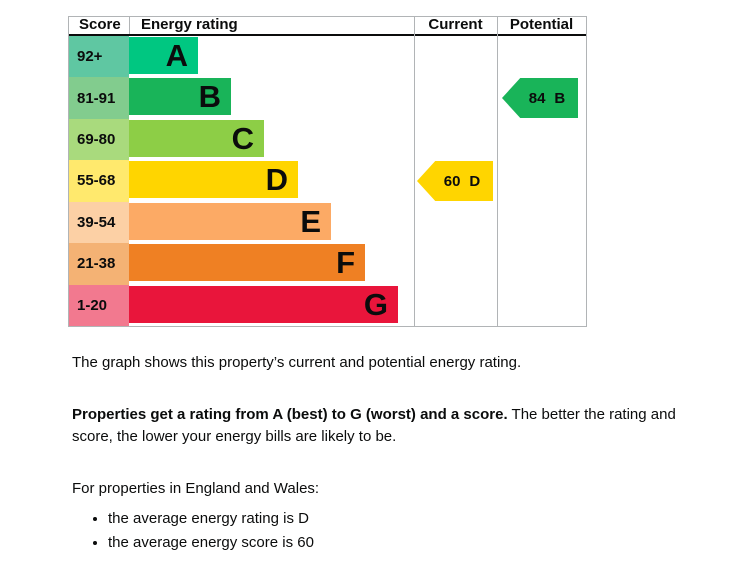  I want to click on region-heading: For properties in England and Wales:, so click(196, 488).